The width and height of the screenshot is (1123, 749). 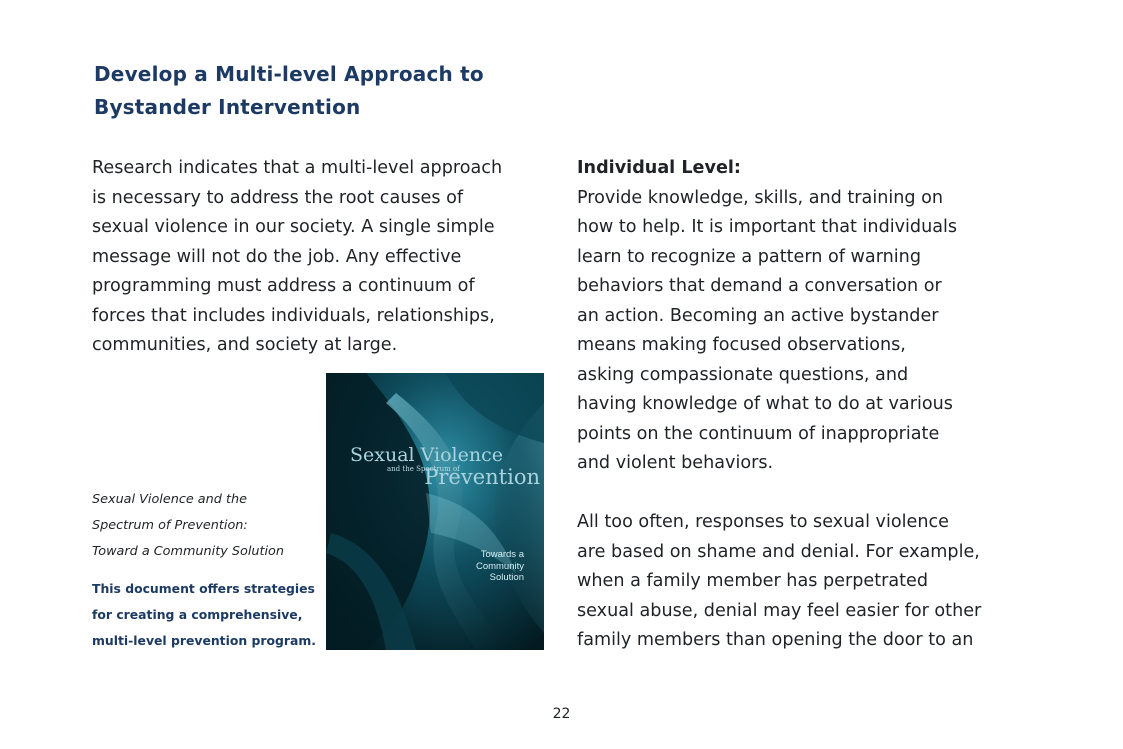 I want to click on caption-line: Toward a Community Solution, so click(x=188, y=551).